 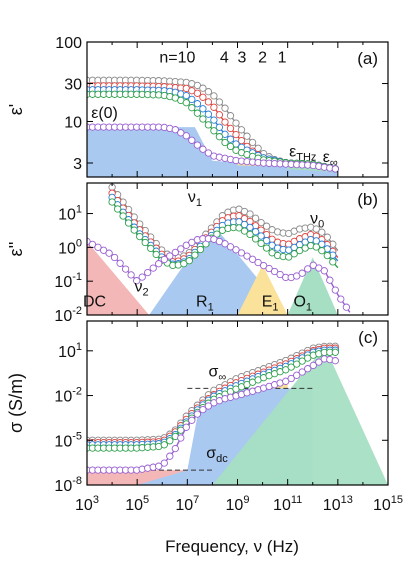 I want to click on annotation: ε(0), so click(x=104, y=113).